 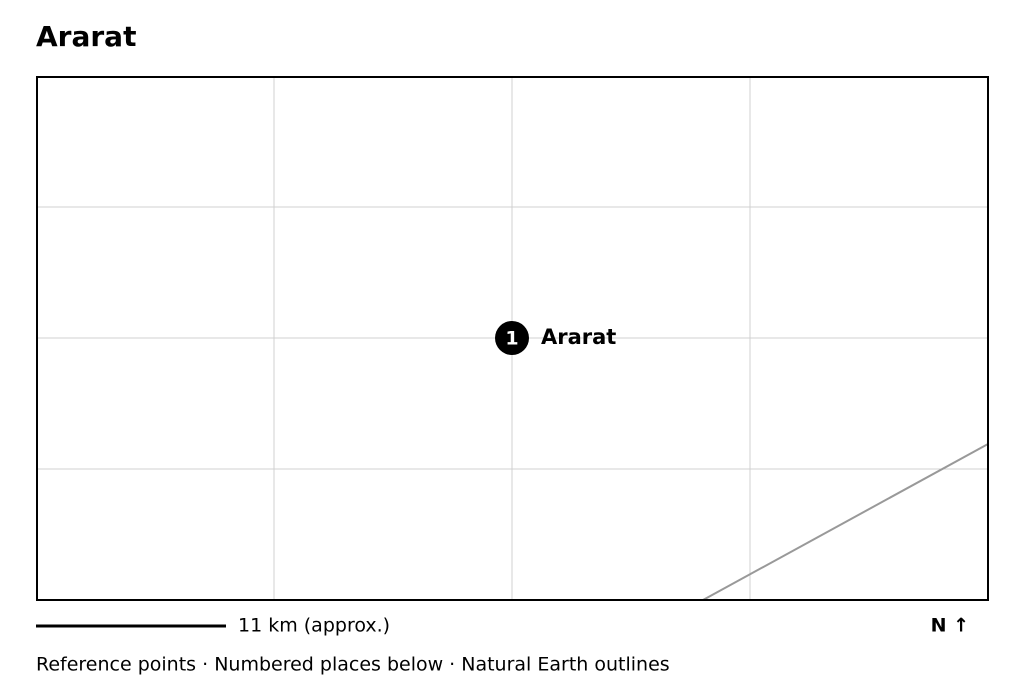 I want to click on place-marker: 1 Ararat, so click(x=555, y=338).